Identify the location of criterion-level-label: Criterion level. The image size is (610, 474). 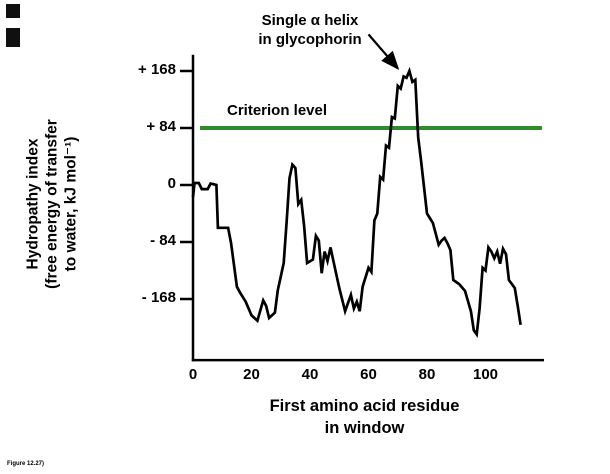
(277, 110).